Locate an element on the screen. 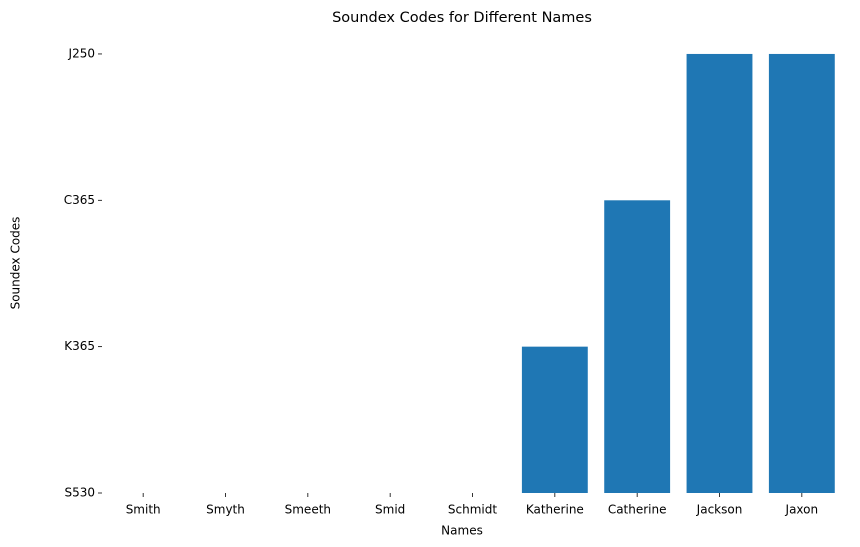  y-axis-label: Soundex Codes is located at coordinates (16, 263).